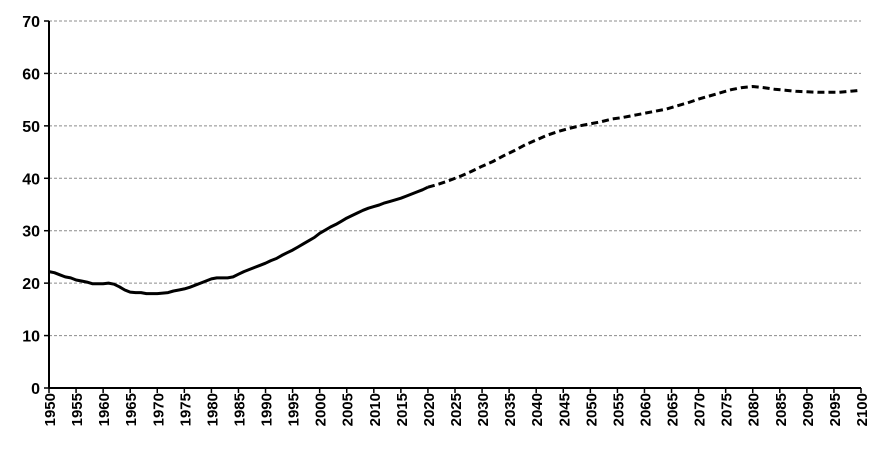 This screenshot has width=873, height=455. Describe the element at coordinates (483, 409) in the screenshot. I see `x-tick-label: 2030` at that location.